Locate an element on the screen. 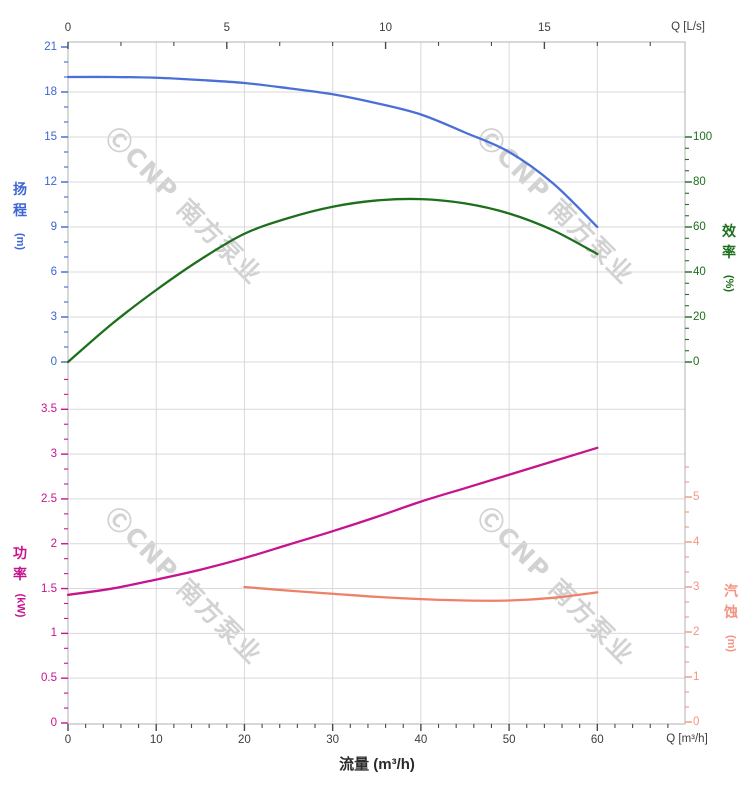 The width and height of the screenshot is (752, 797). head-axis-unit: (m) is located at coordinates (20, 241).